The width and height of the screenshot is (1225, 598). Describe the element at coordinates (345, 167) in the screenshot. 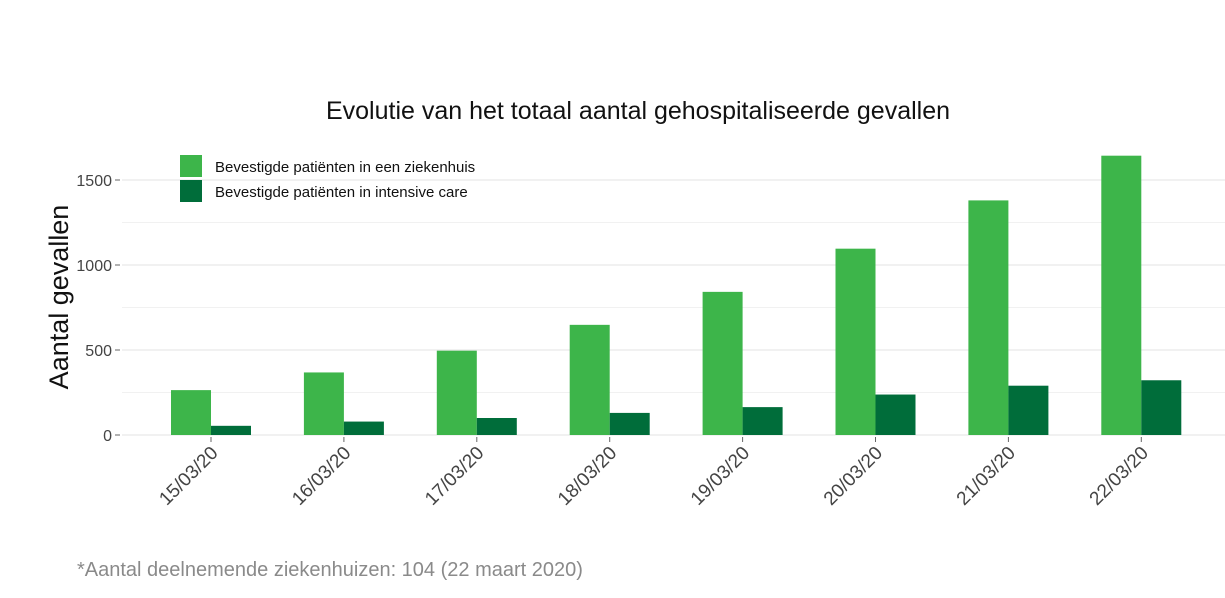

I see `legend-label: Bevestigde patiënten in een ziekenhuis` at that location.